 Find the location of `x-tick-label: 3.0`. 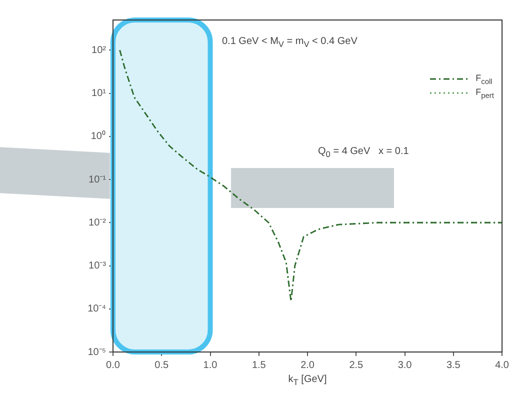

x-tick-label: 3.0 is located at coordinates (405, 365).